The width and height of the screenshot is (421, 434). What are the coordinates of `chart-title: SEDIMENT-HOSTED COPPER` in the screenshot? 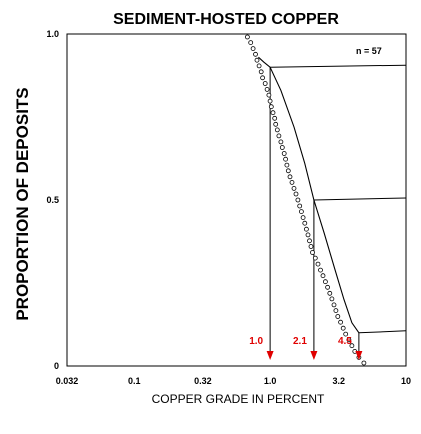 It's located at (226, 19).